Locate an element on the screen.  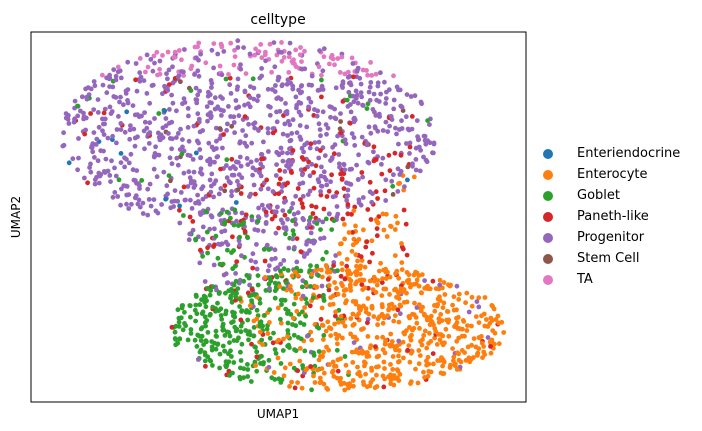
legend-swatch is located at coordinates (548, 279).